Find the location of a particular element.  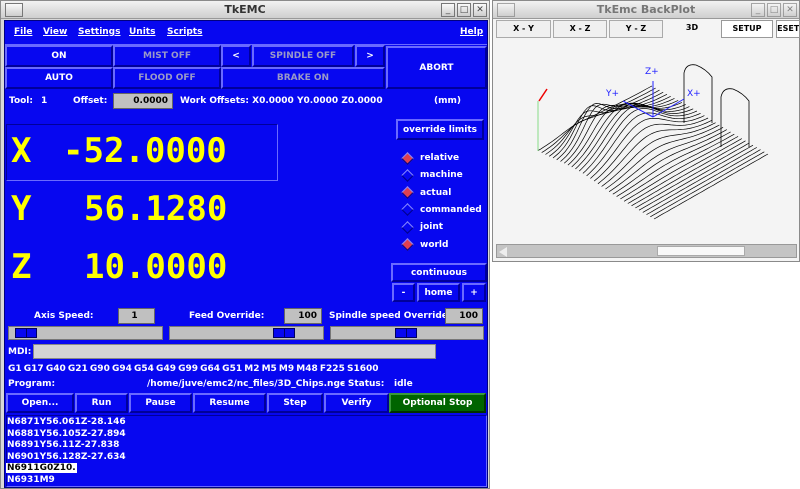

reset-button: RESET is located at coordinates (788, 29).